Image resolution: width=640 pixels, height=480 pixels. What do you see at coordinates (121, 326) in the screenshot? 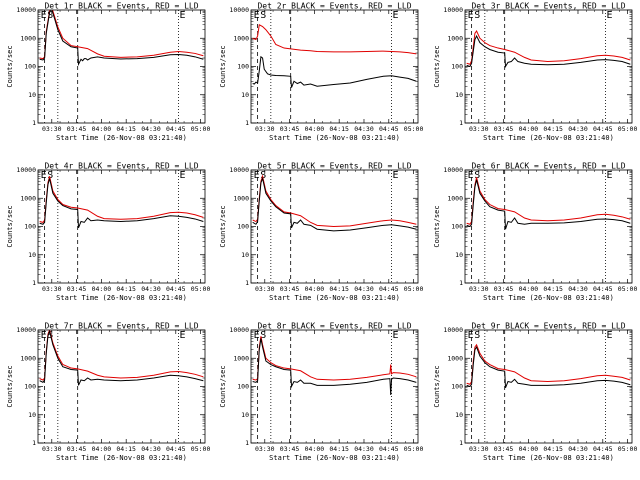
I see `chart-title: Det 7r BLACK = Events, RED = LLD` at bounding box center [121, 326].